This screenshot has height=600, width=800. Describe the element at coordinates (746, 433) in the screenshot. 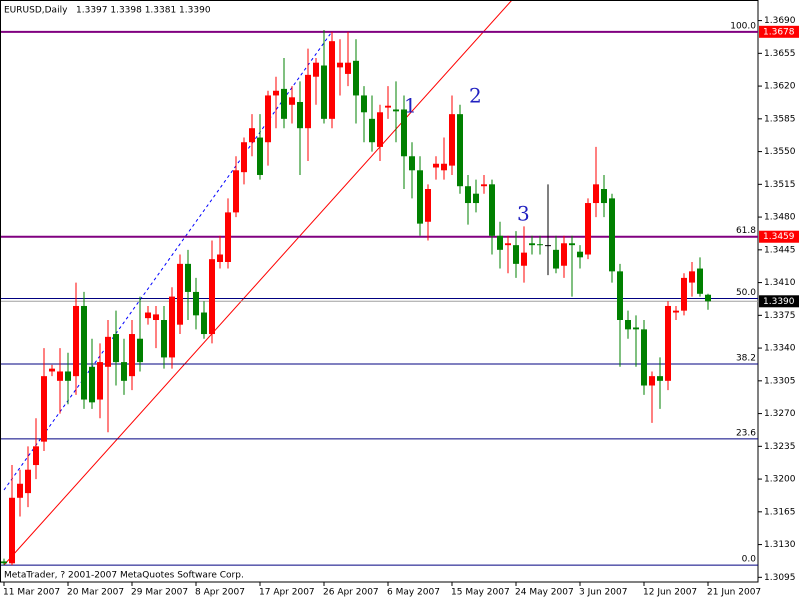

I see `level-label: 23.6` at that location.